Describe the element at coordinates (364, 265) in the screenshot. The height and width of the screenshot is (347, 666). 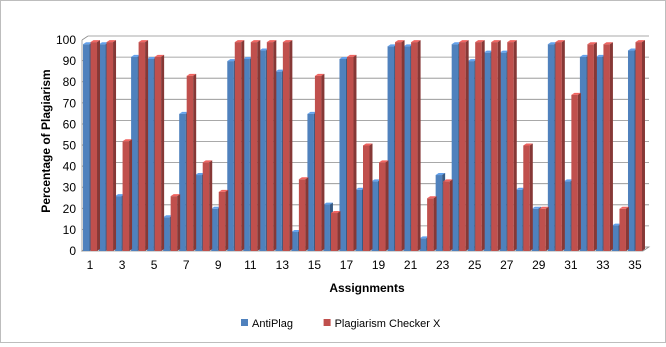
I see `x-axis-ticks: 1 3 5 7 9 11 13 15 17 19 21 23 25 27 29 31 33 35` at that location.